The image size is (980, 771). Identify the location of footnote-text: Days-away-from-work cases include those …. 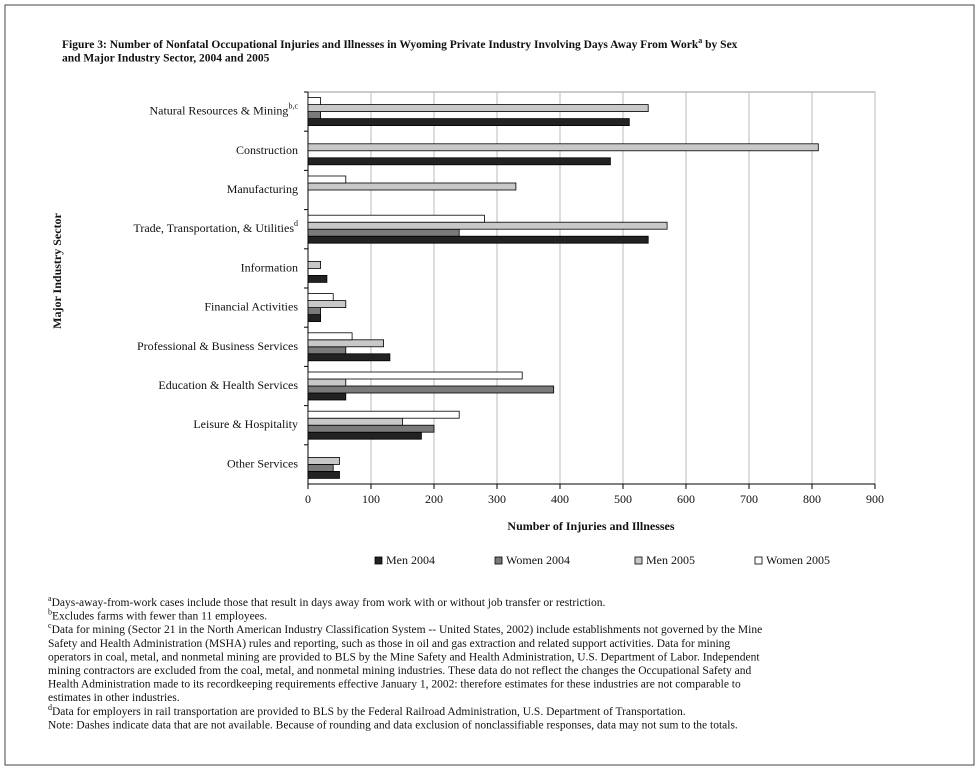
(329, 603).